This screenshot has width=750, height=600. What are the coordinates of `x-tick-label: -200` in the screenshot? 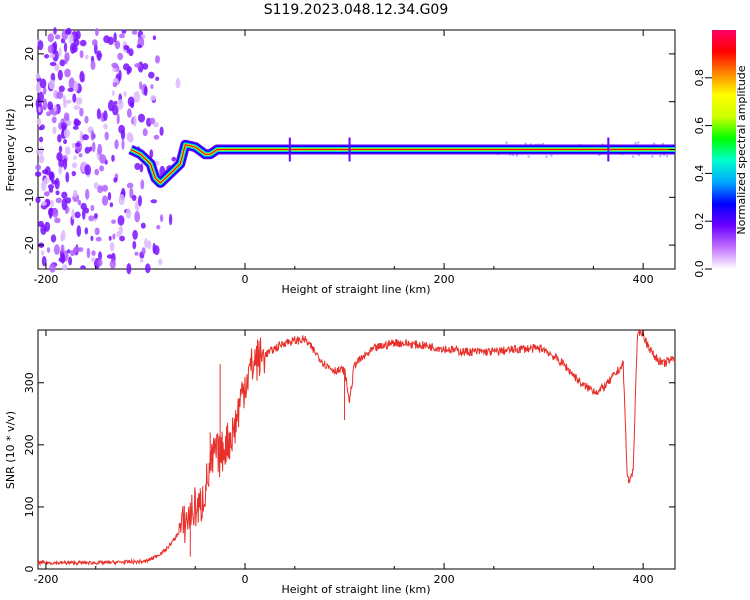 It's located at (45, 279).